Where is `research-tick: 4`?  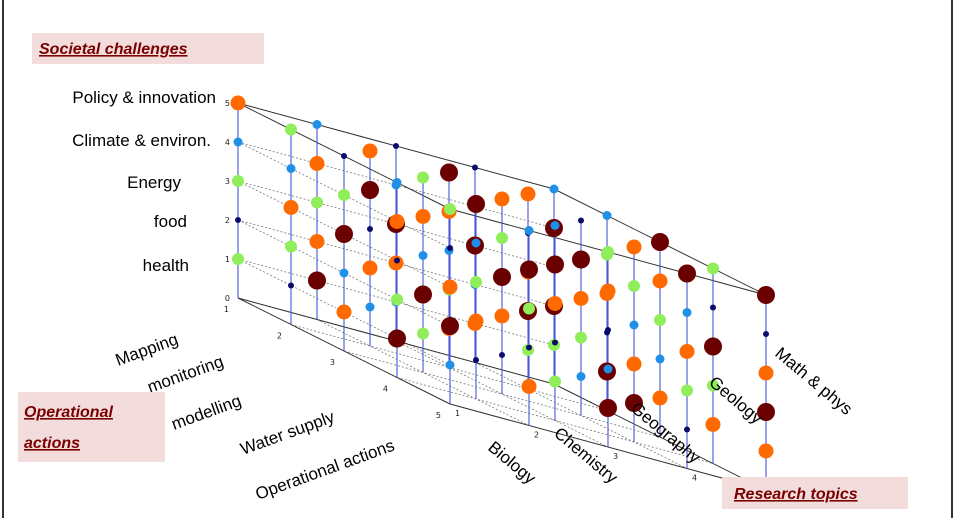 research-tick: 4 is located at coordinates (694, 478).